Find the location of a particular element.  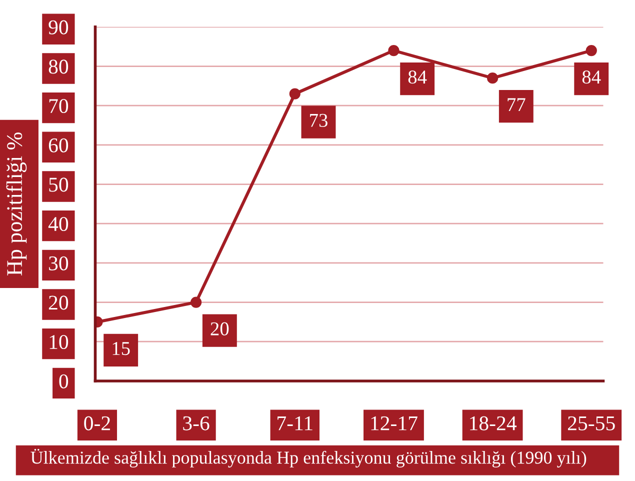

y-axis-title: Hp pozitifliği % is located at coordinates (16, 204).